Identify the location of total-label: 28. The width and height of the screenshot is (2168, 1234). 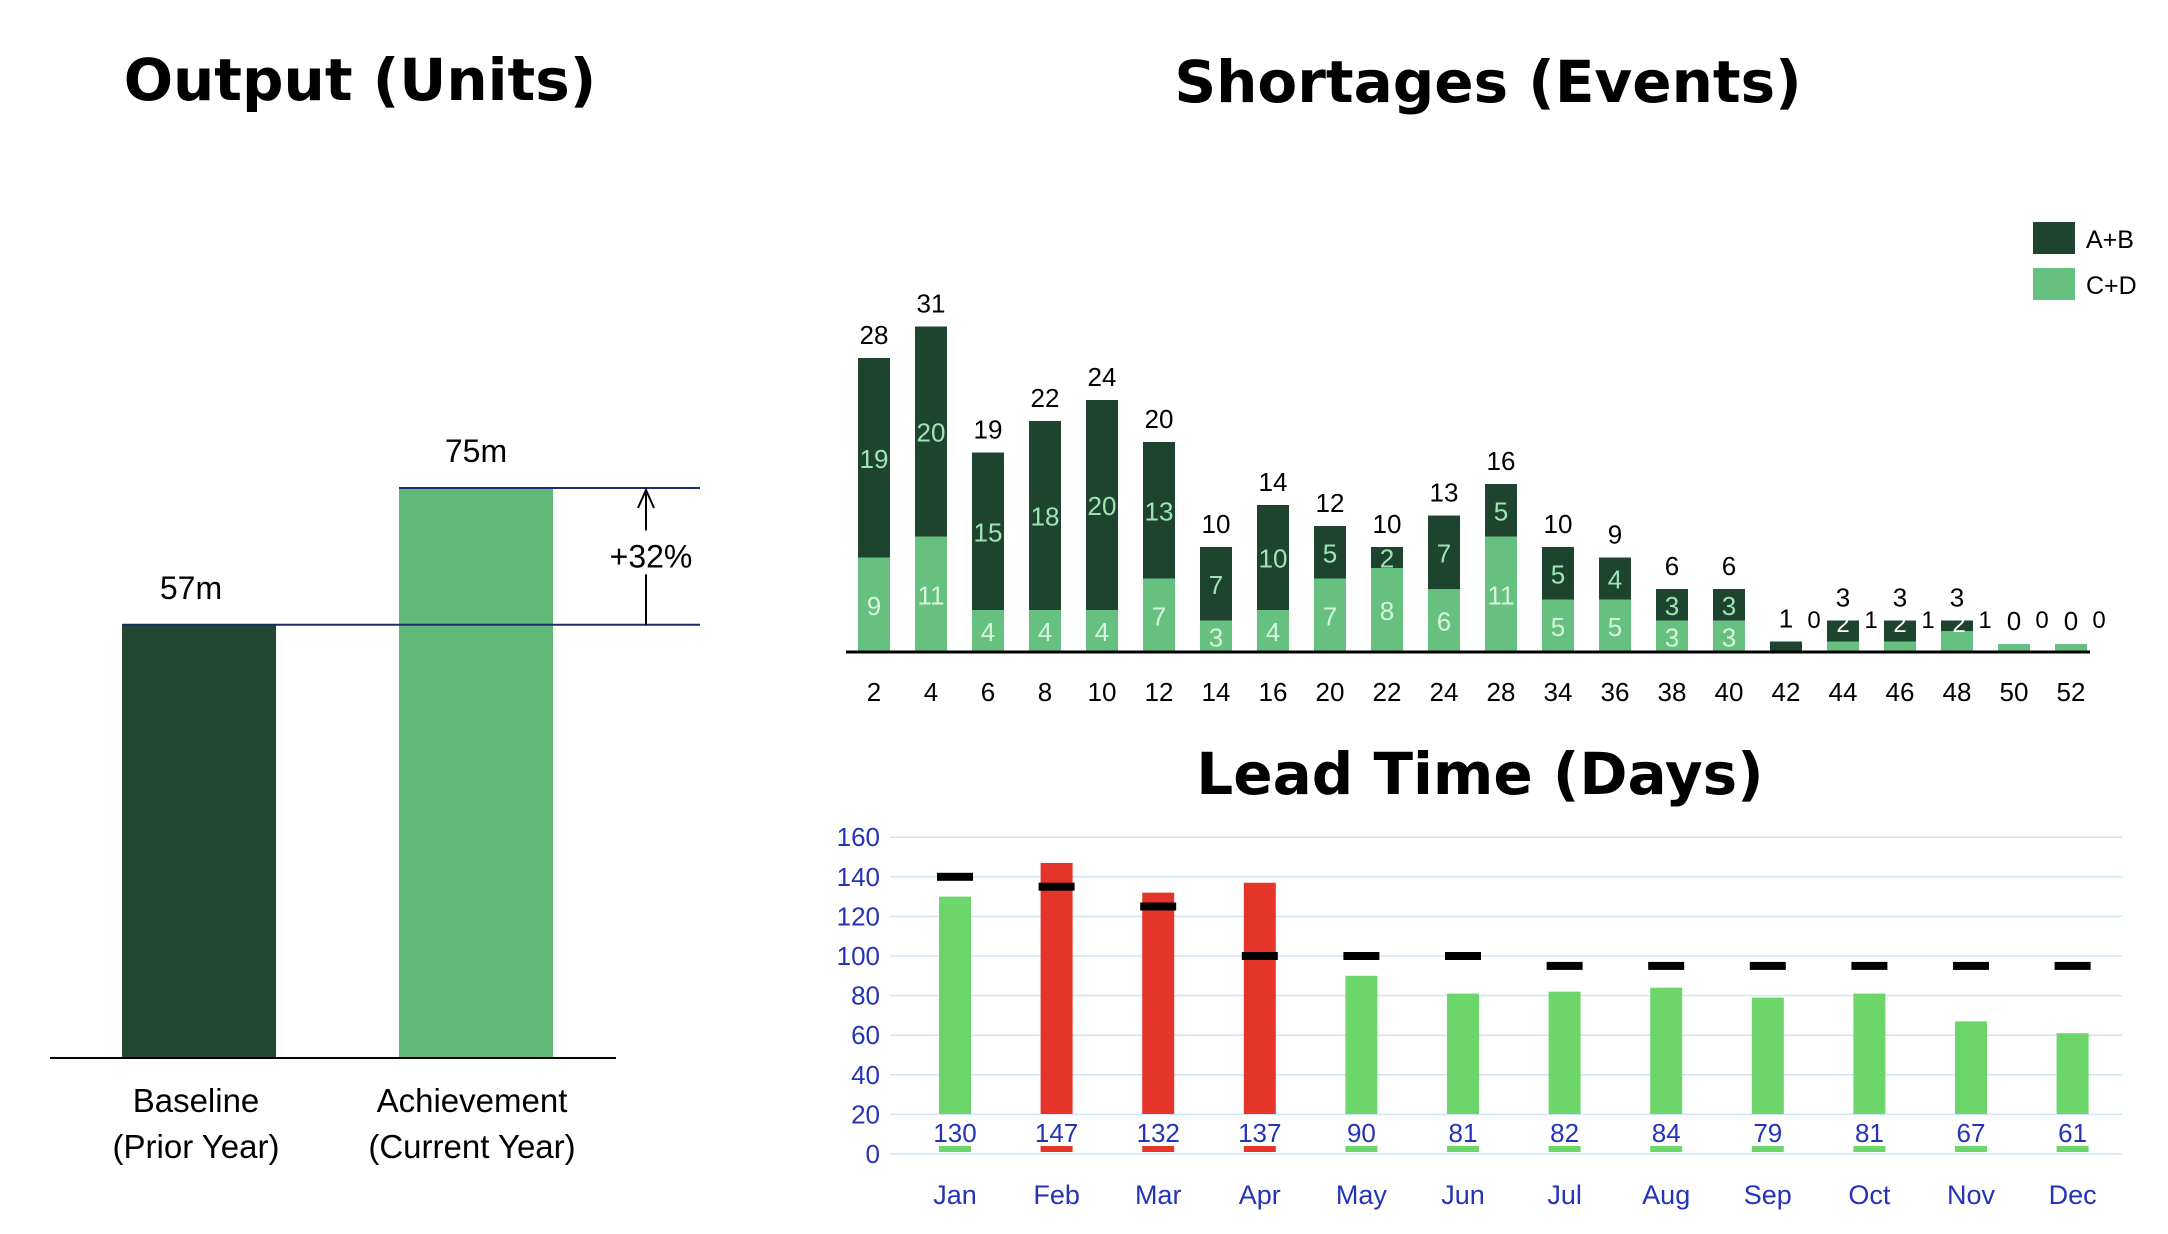
(874, 335).